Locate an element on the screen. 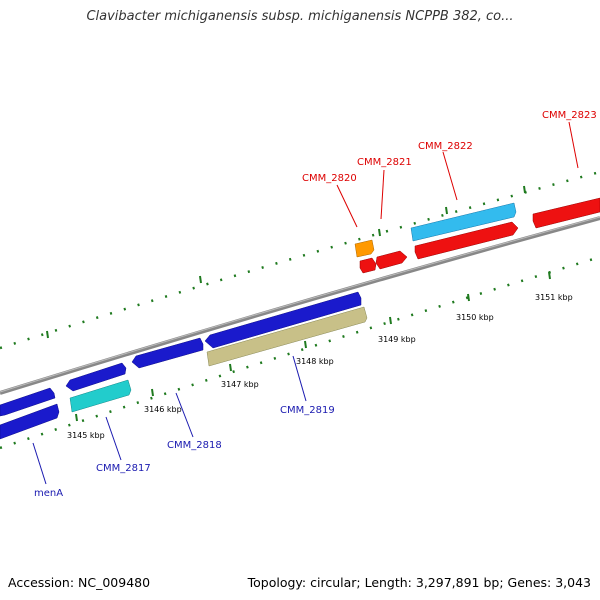 This screenshot has width=600, height=600. gene-label-cmm2820: CMM_2820 is located at coordinates (329, 178).